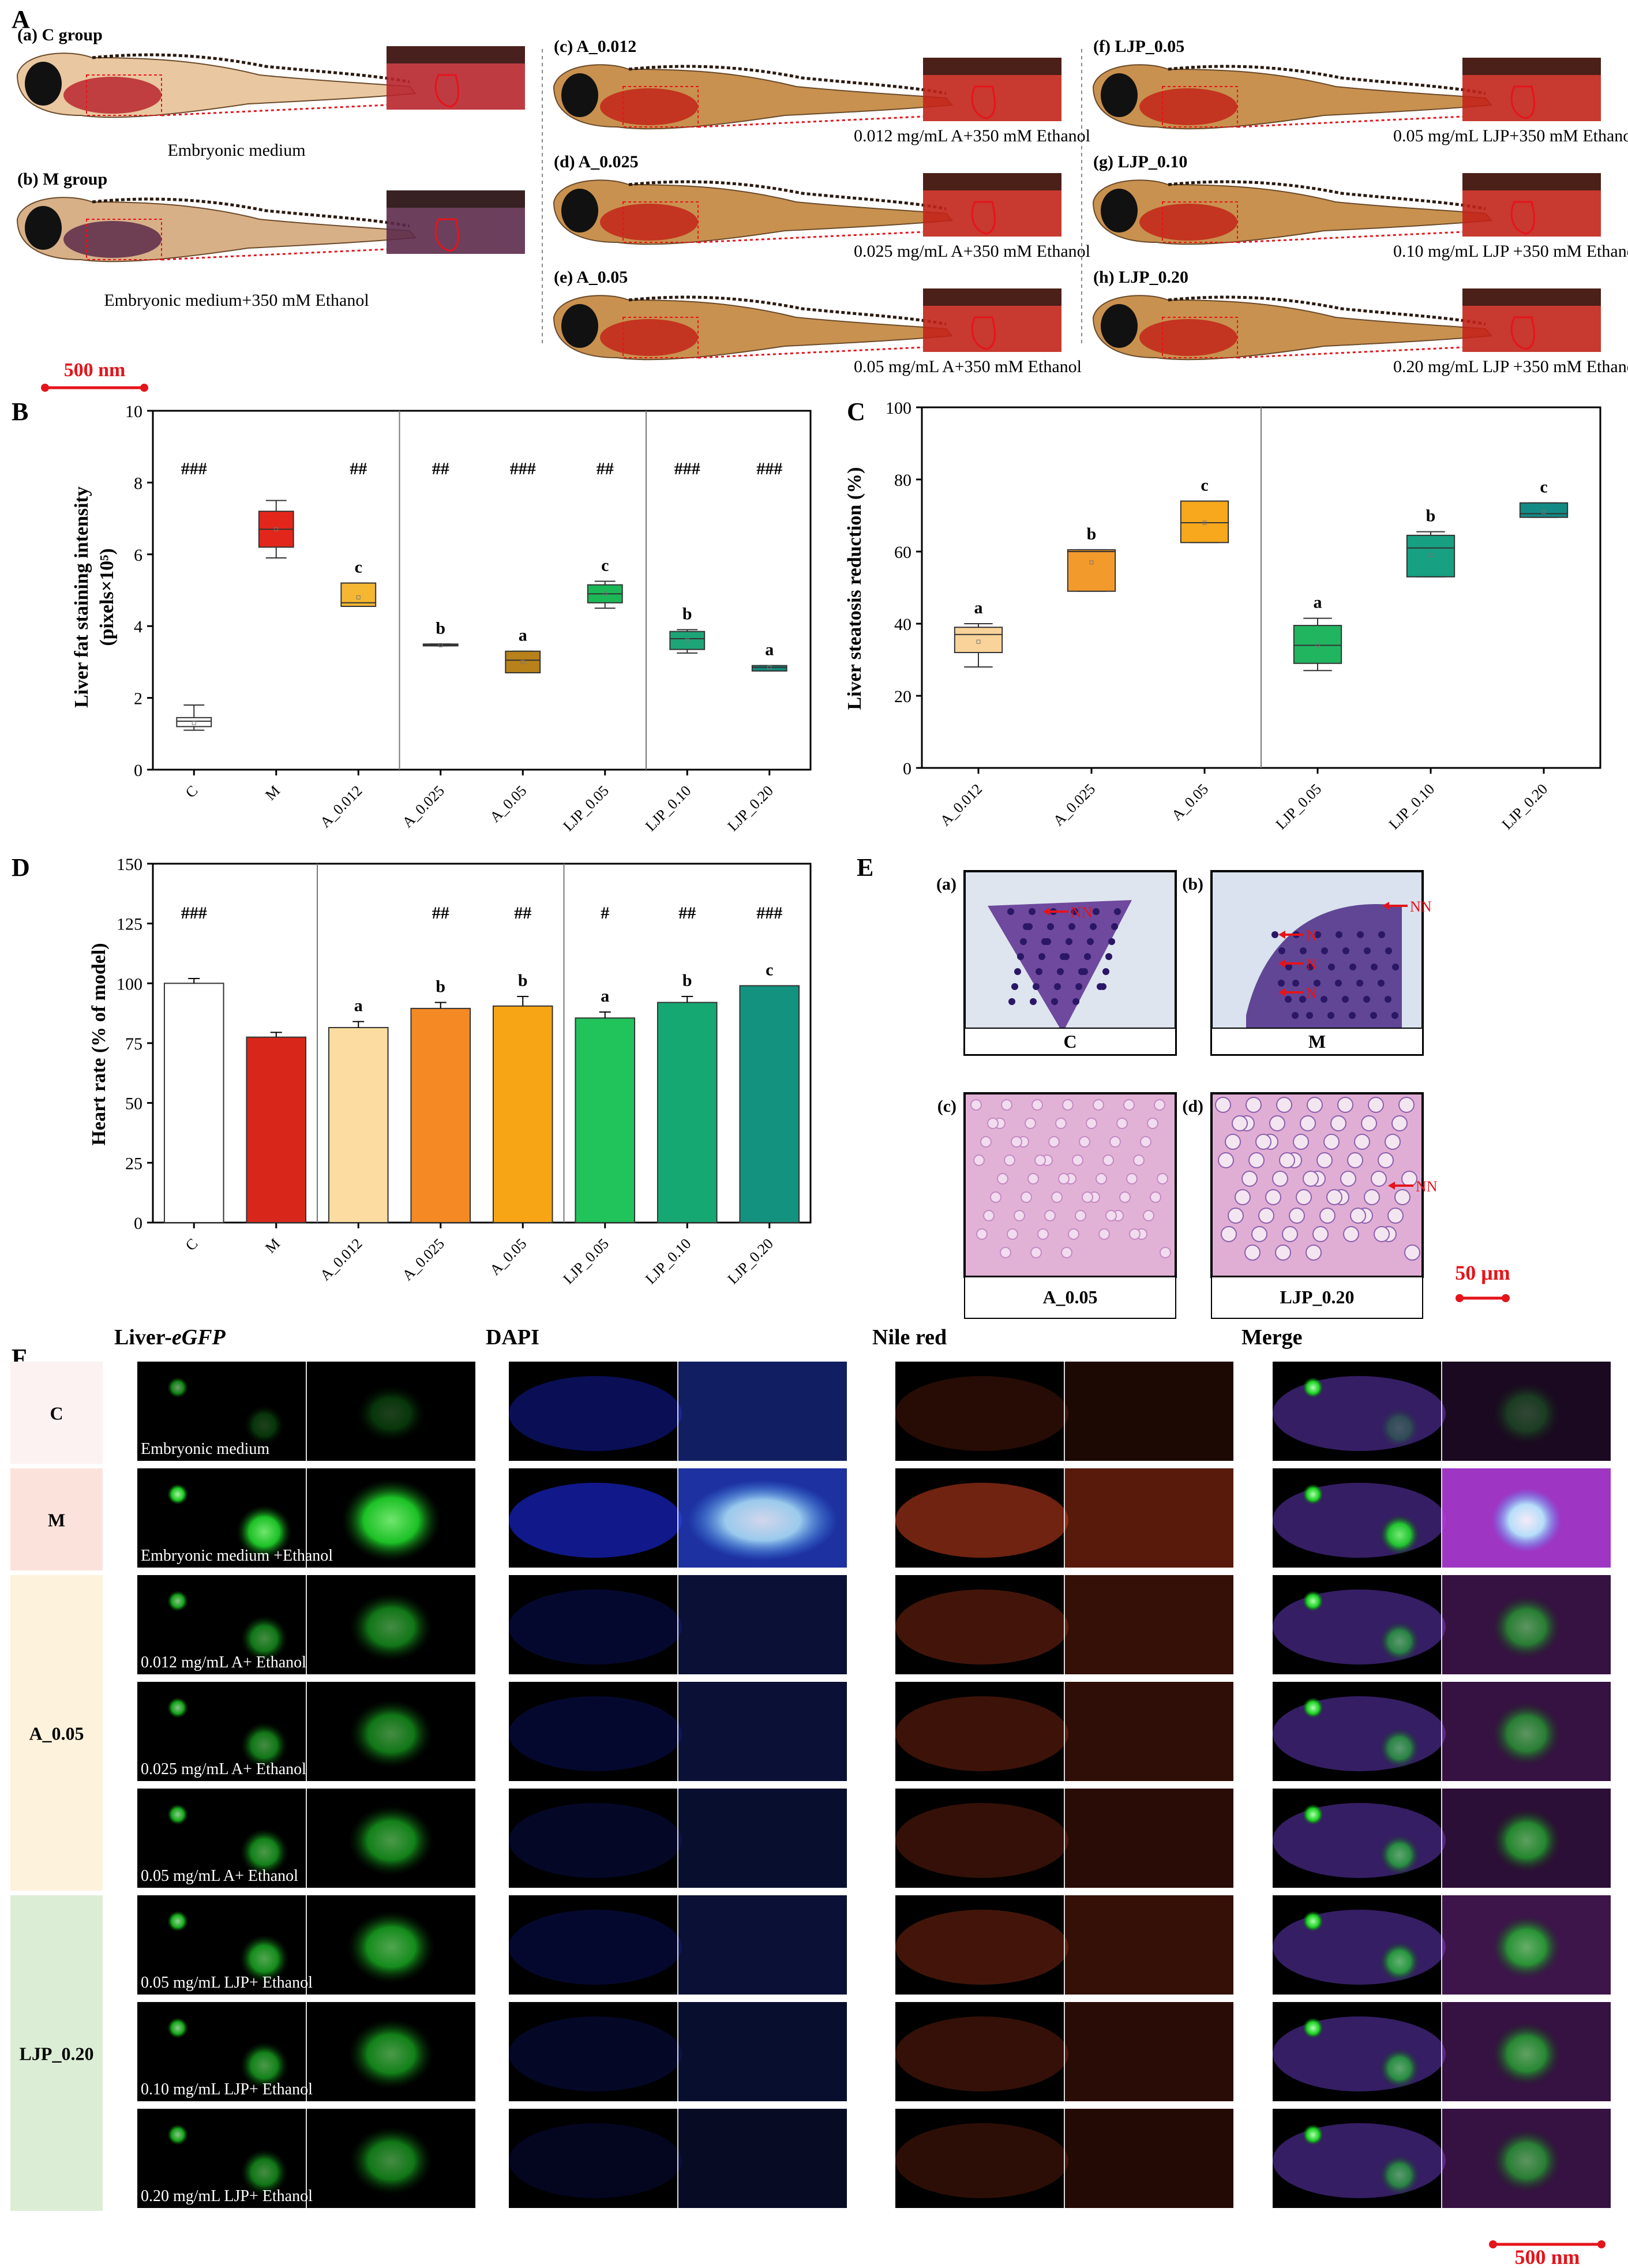 Image resolution: width=1628 pixels, height=2268 pixels. I want to click on nile-red-zoom-signal, so click(1148, 1732).